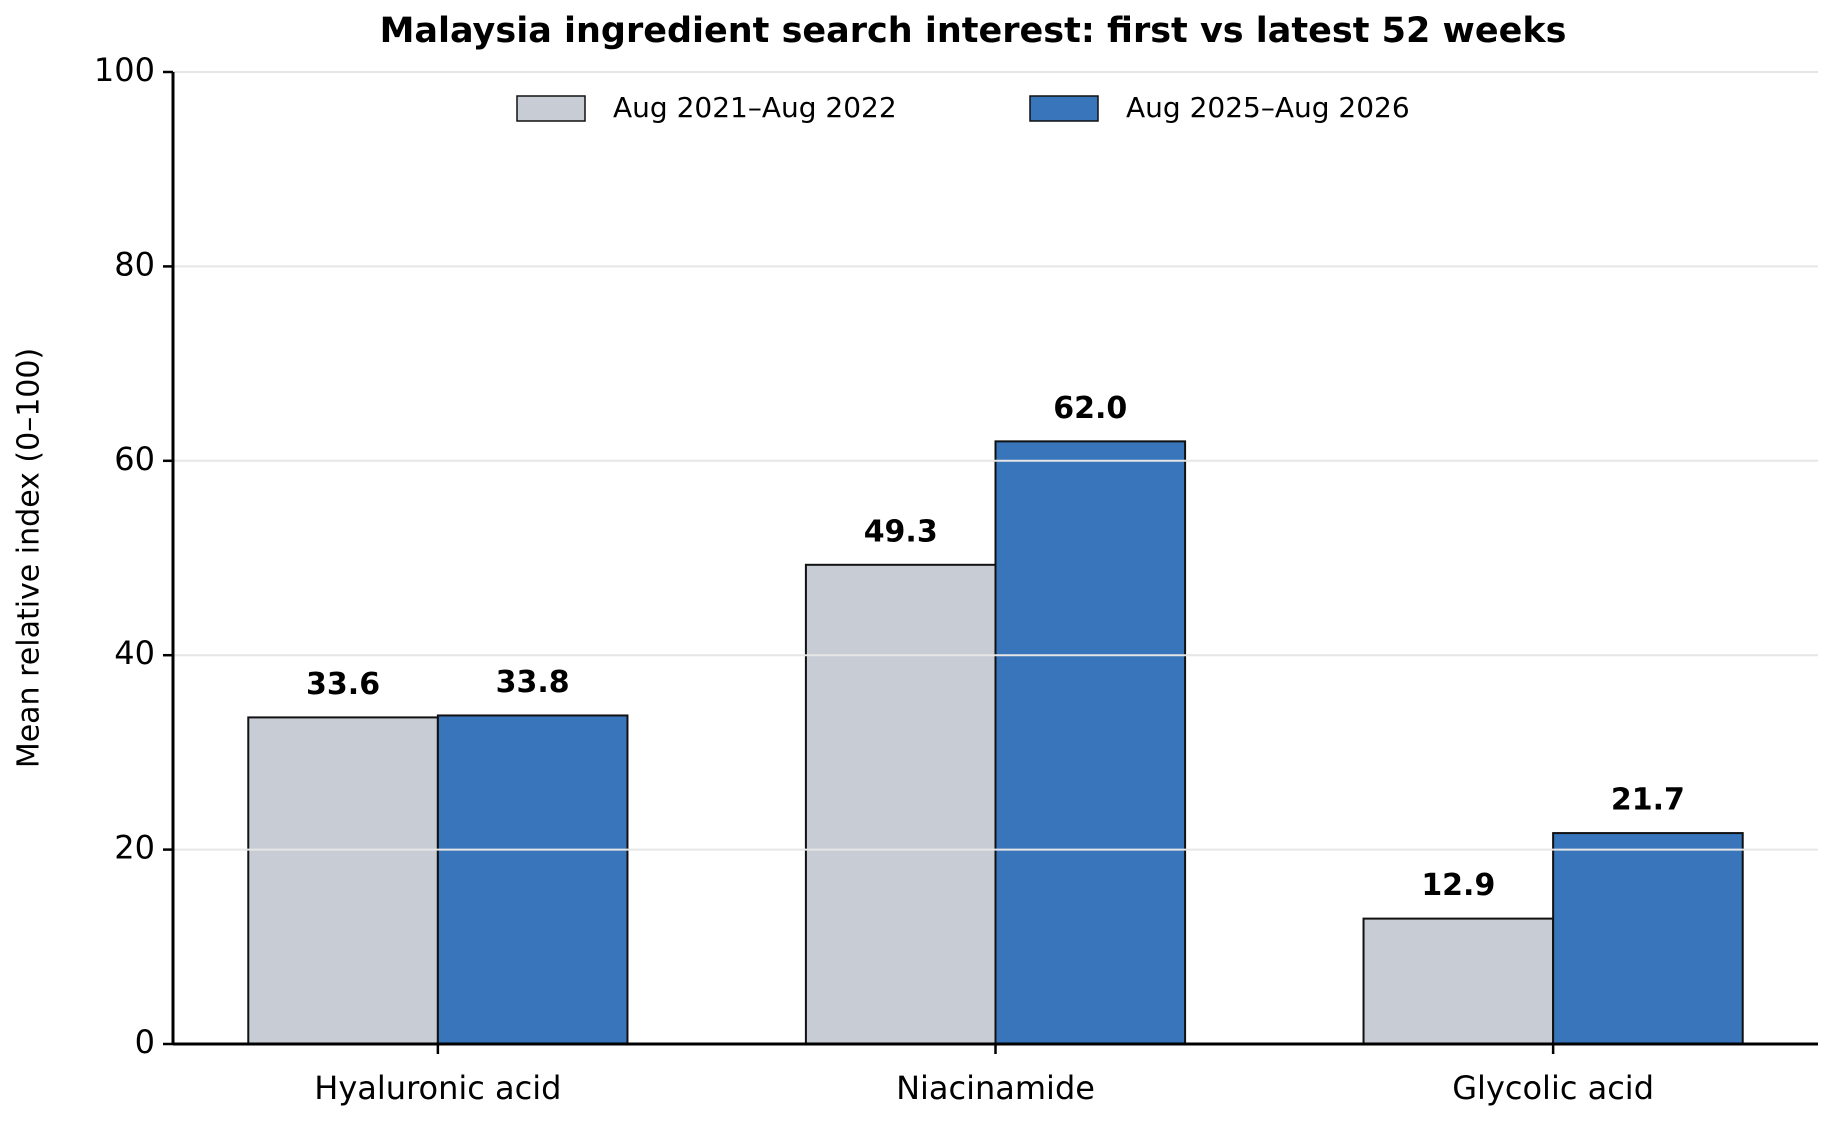  What do you see at coordinates (124, 70) in the screenshot?
I see `y-tick-label: 100` at bounding box center [124, 70].